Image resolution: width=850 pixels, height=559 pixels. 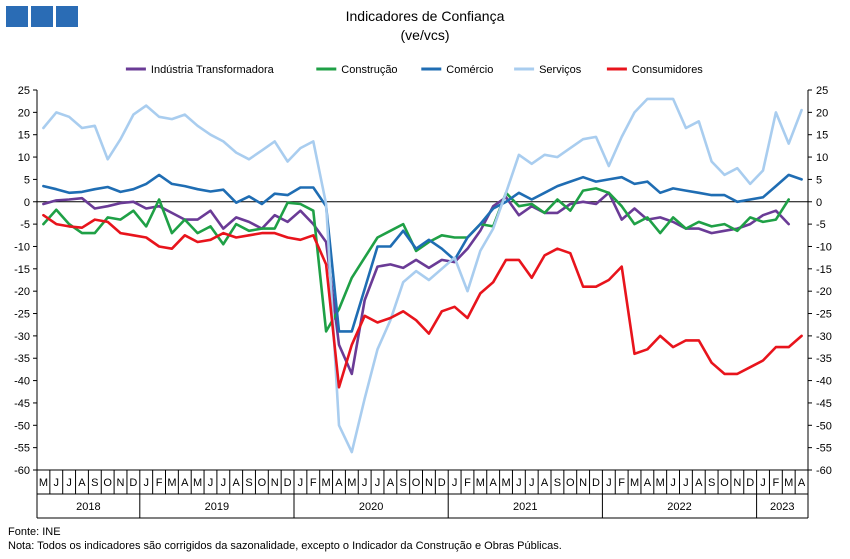 I want to click on year-label: 2018, so click(x=88, y=507).